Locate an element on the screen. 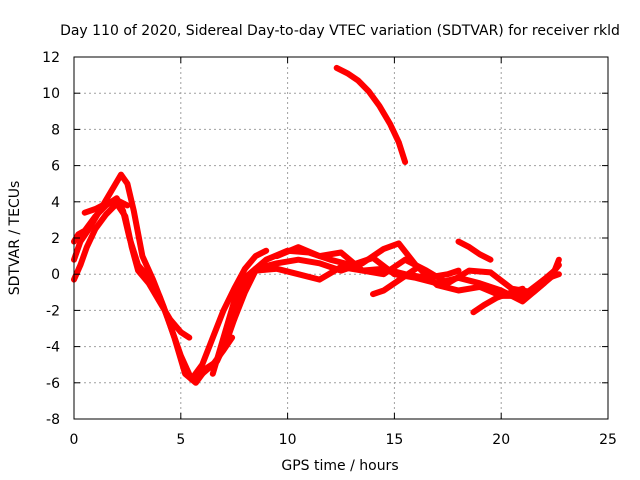 Image resolution: width=640 pixels, height=480 pixels. y-tick-label: 12 is located at coordinates (51, 58).